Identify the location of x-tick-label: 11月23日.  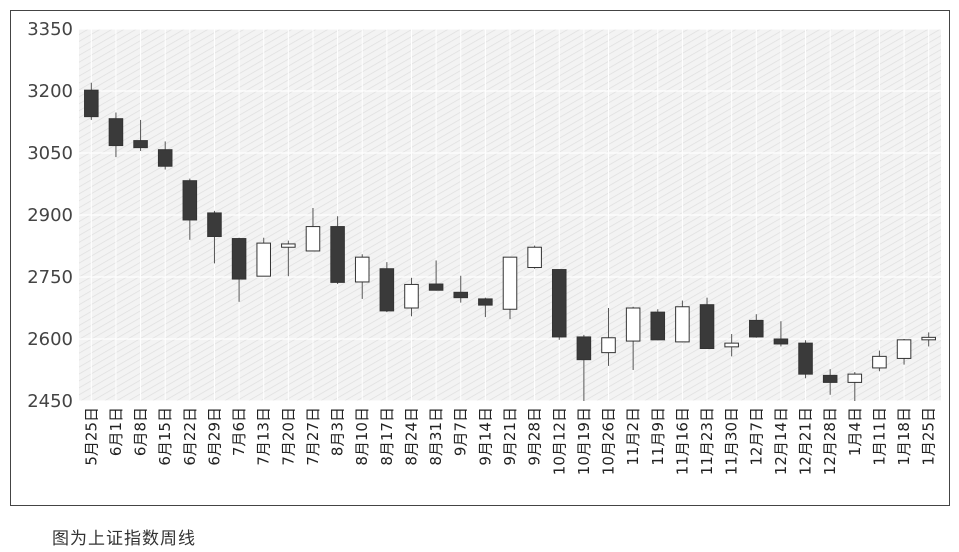
(707, 441).